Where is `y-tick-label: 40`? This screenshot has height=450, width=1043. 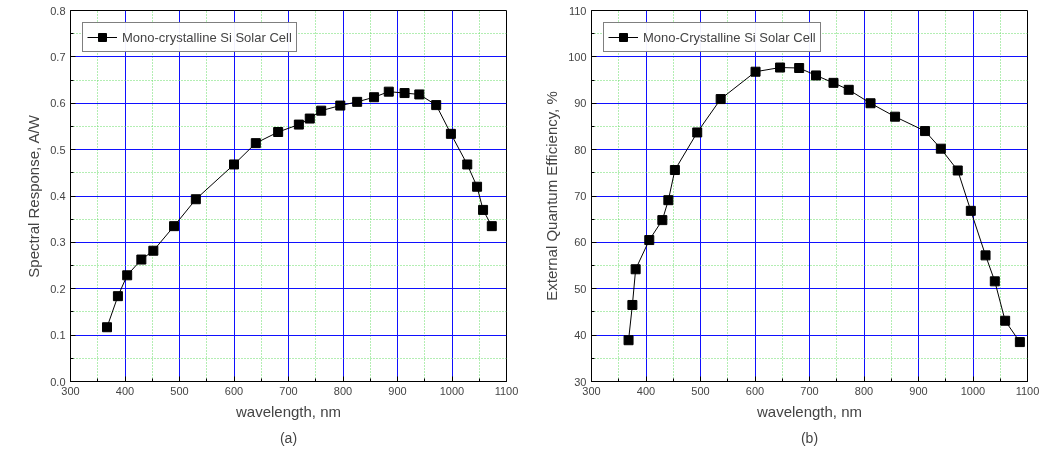
y-tick-label: 40 is located at coordinates (580, 335).